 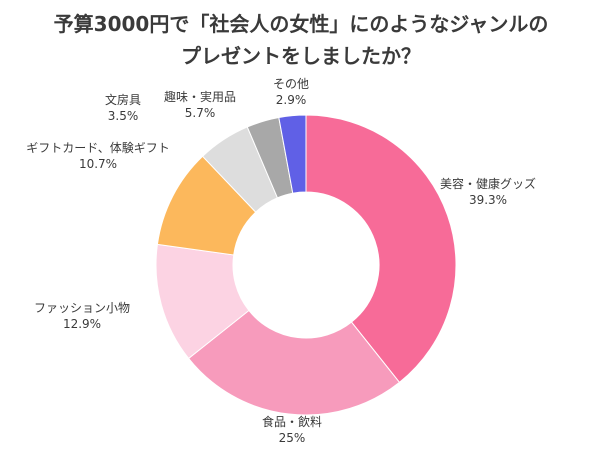 What do you see at coordinates (488, 183) in the screenshot?
I see `slice-label-0: 美容・健康グッズ` at bounding box center [488, 183].